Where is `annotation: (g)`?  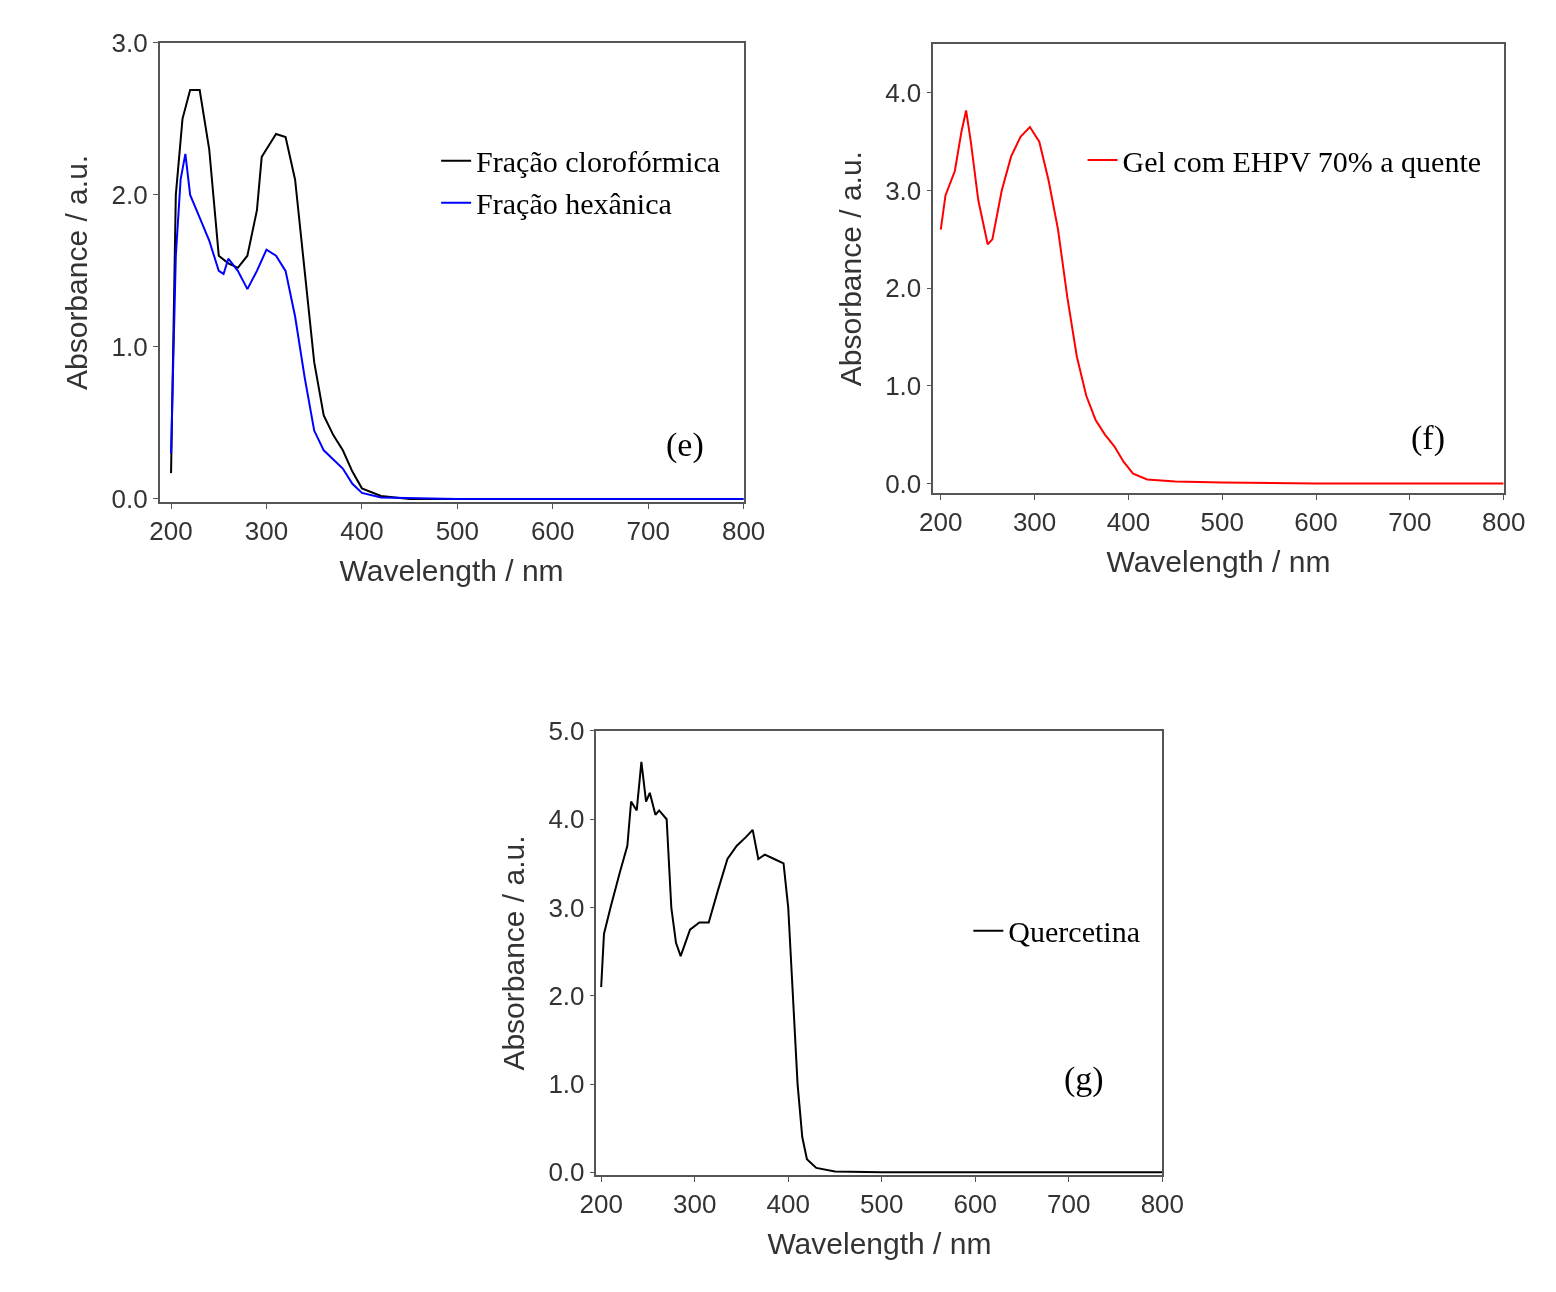 annotation: (g) is located at coordinates (1084, 1079).